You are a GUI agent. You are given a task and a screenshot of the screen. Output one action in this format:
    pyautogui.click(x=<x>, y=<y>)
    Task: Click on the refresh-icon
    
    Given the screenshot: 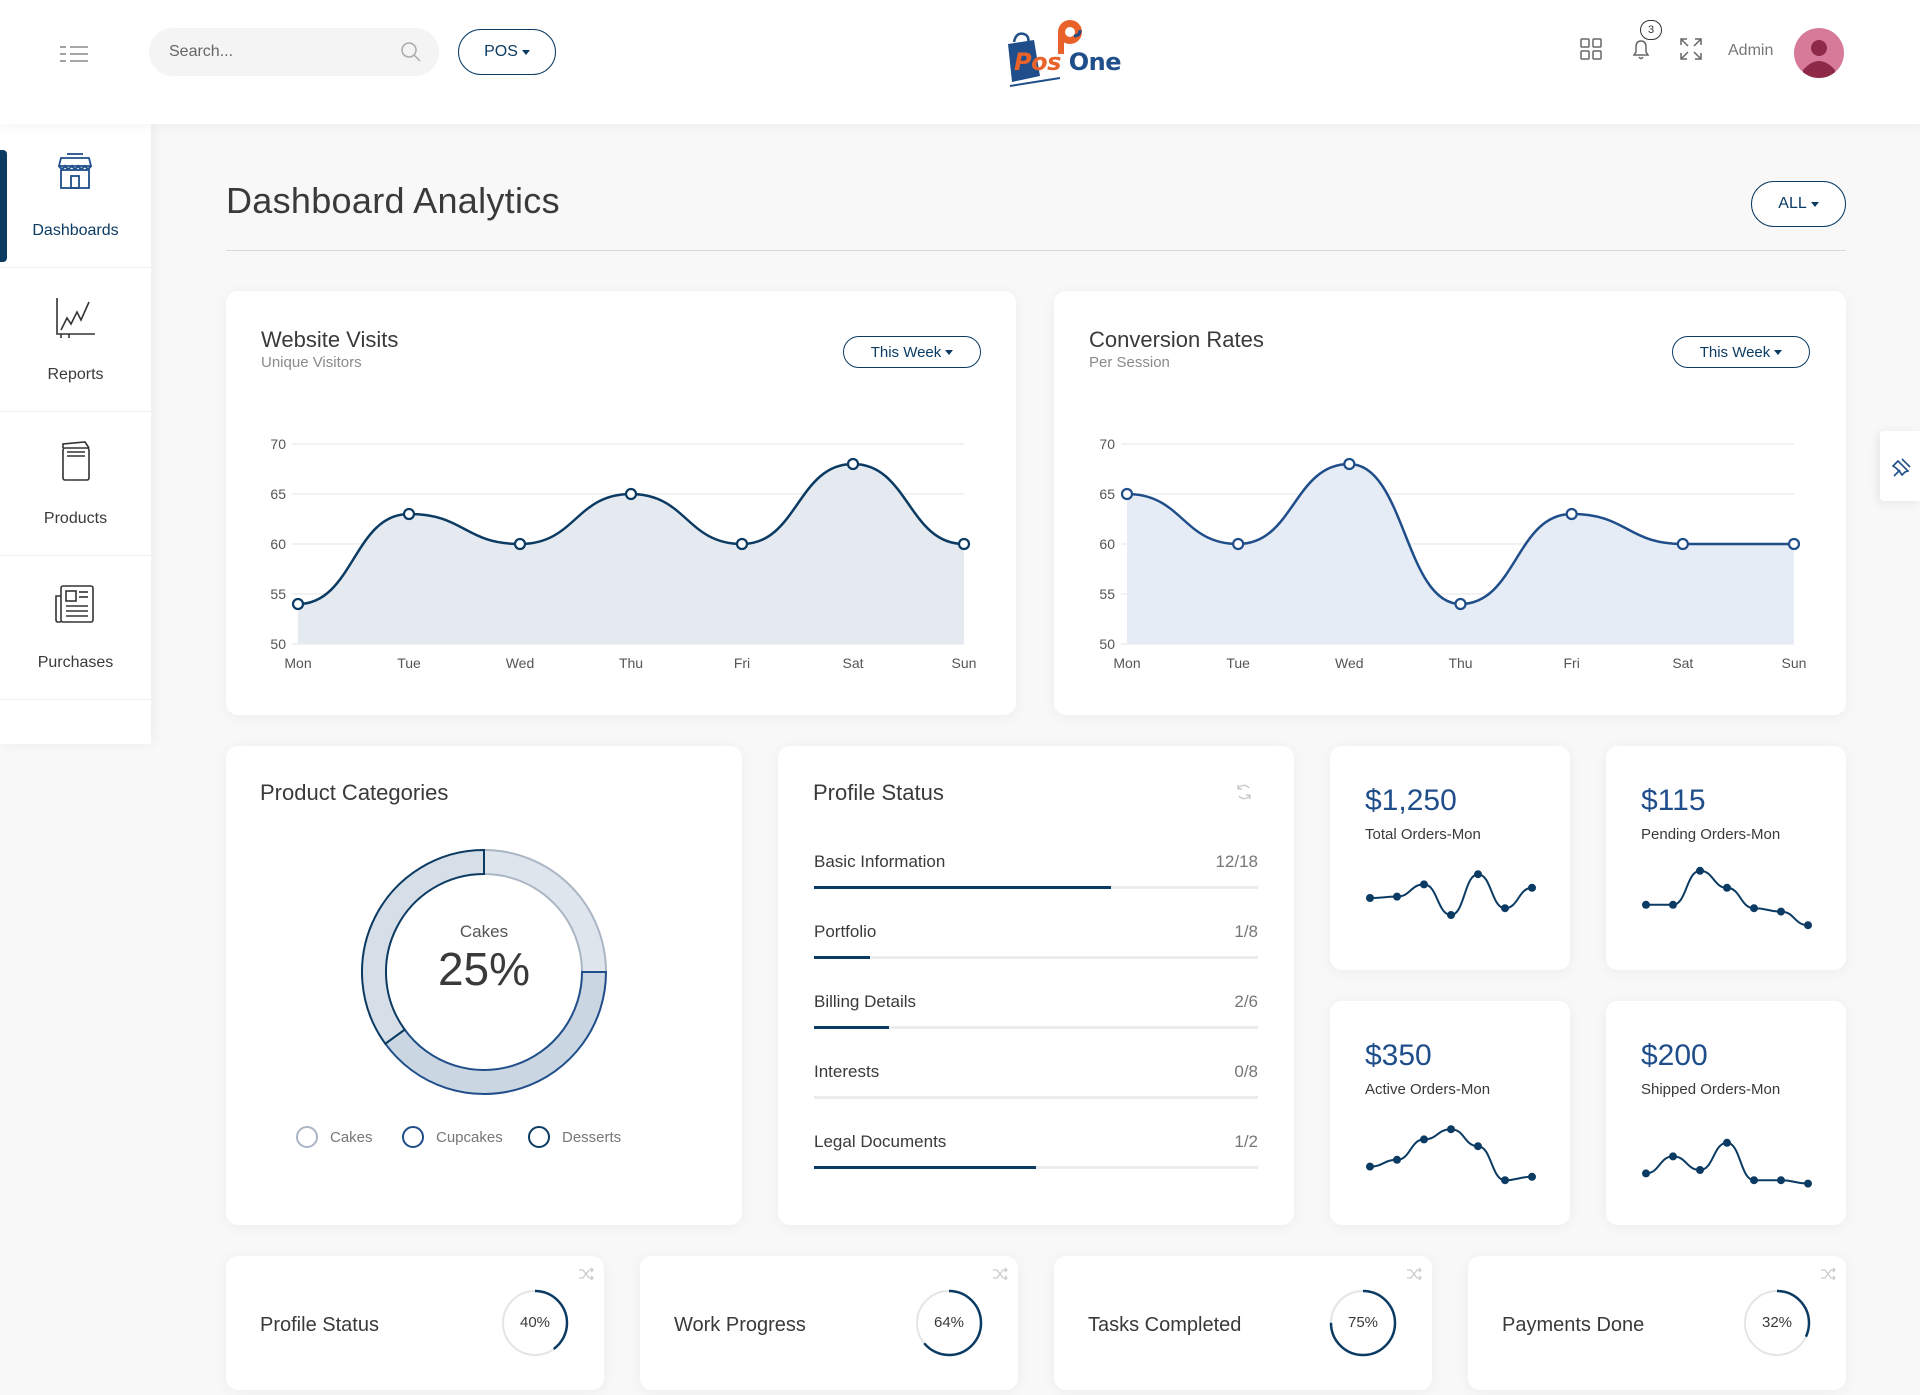 What is the action you would take?
    pyautogui.click(x=1244, y=792)
    